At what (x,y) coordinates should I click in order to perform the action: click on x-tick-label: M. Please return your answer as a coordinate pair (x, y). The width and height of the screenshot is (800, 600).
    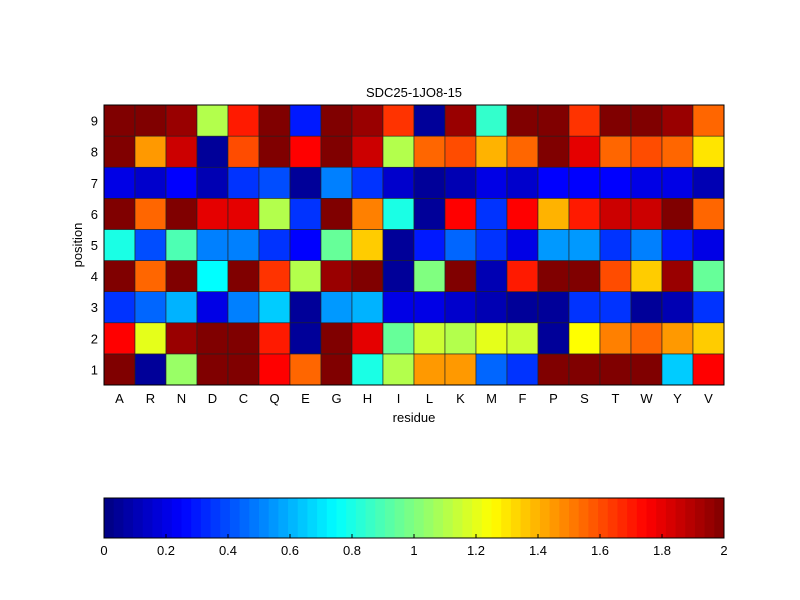
    Looking at the image, I should click on (491, 398).